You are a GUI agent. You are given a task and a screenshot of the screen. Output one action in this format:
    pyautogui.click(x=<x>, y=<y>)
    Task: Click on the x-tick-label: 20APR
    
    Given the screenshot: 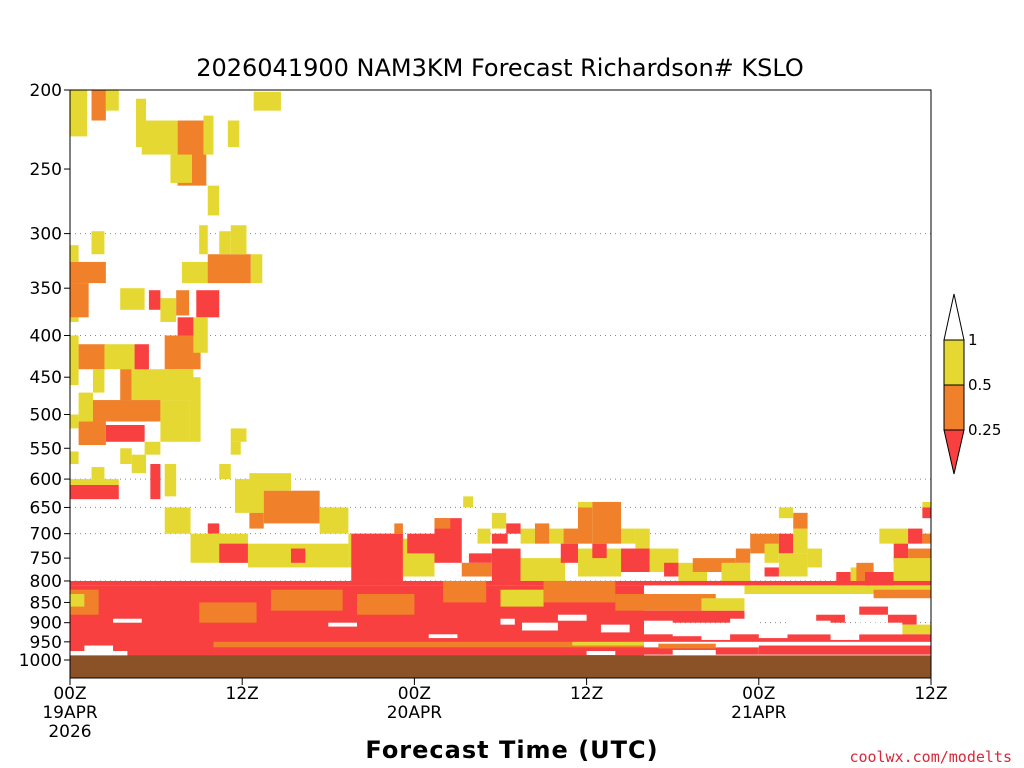 What is the action you would take?
    pyautogui.click(x=415, y=713)
    